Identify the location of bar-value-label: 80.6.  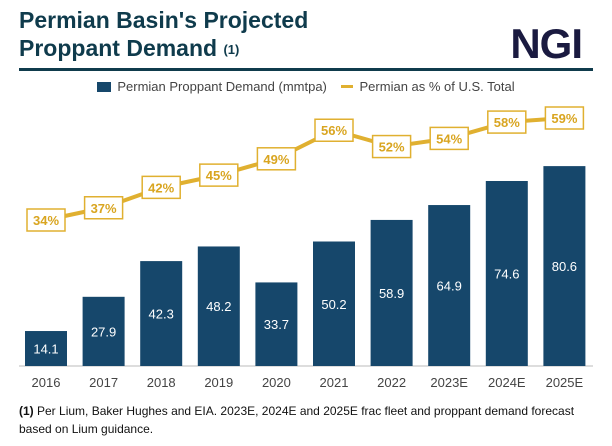
(564, 266).